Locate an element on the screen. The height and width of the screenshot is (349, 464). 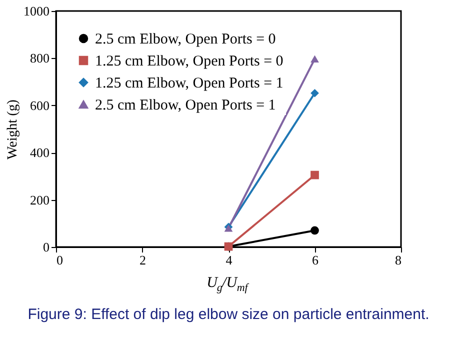
x-tick-label: 6 is located at coordinates (315, 260).